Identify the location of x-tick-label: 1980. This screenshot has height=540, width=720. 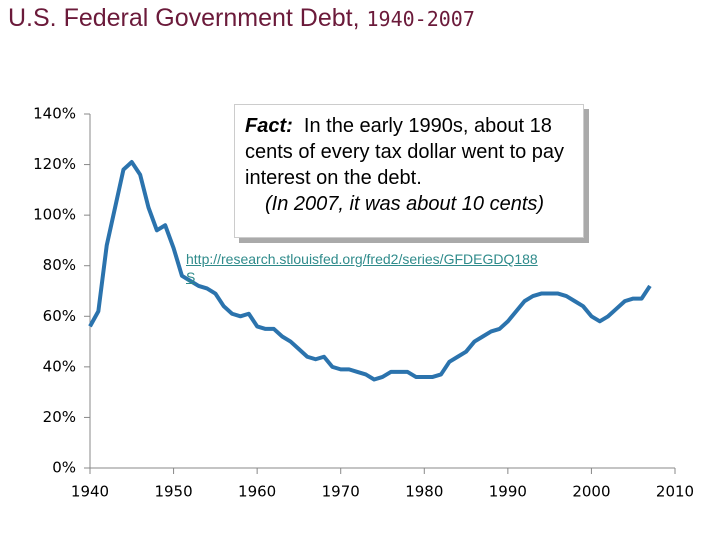
(424, 492).